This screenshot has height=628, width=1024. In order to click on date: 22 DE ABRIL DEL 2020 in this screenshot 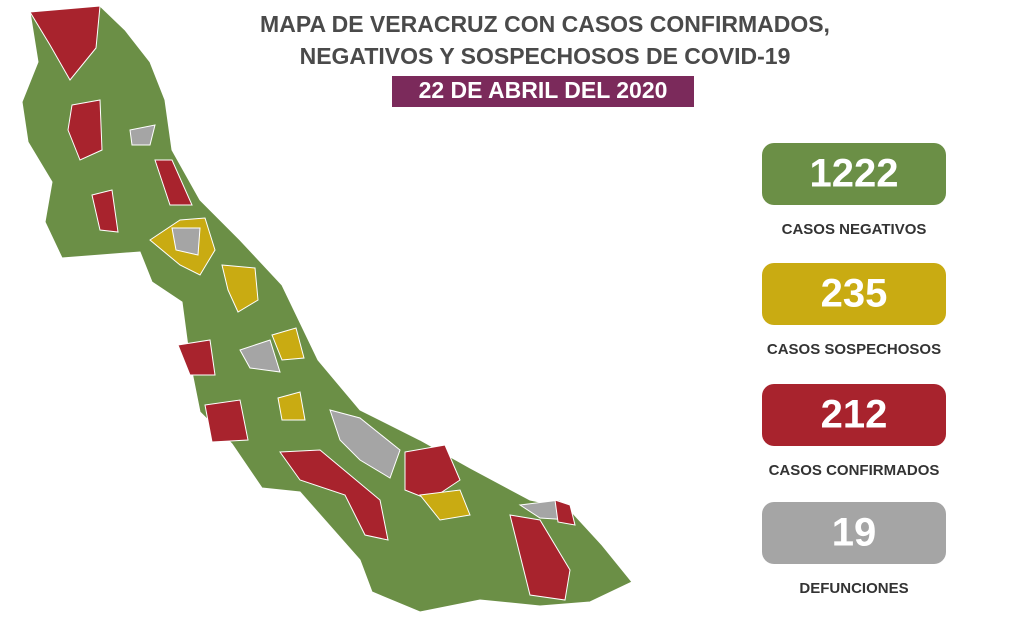, I will do `click(543, 90)`.